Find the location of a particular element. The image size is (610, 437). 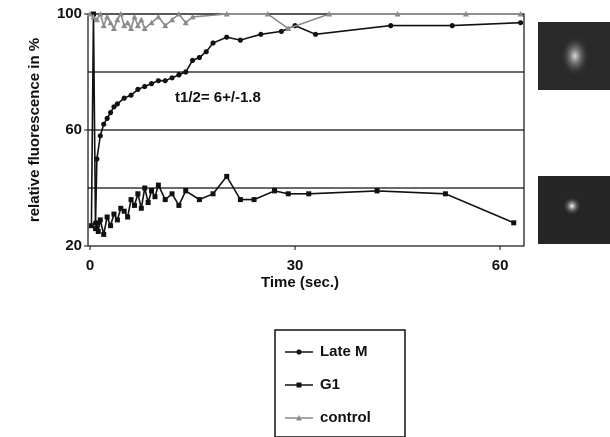

y-tick-label: 60 is located at coordinates (73, 129).